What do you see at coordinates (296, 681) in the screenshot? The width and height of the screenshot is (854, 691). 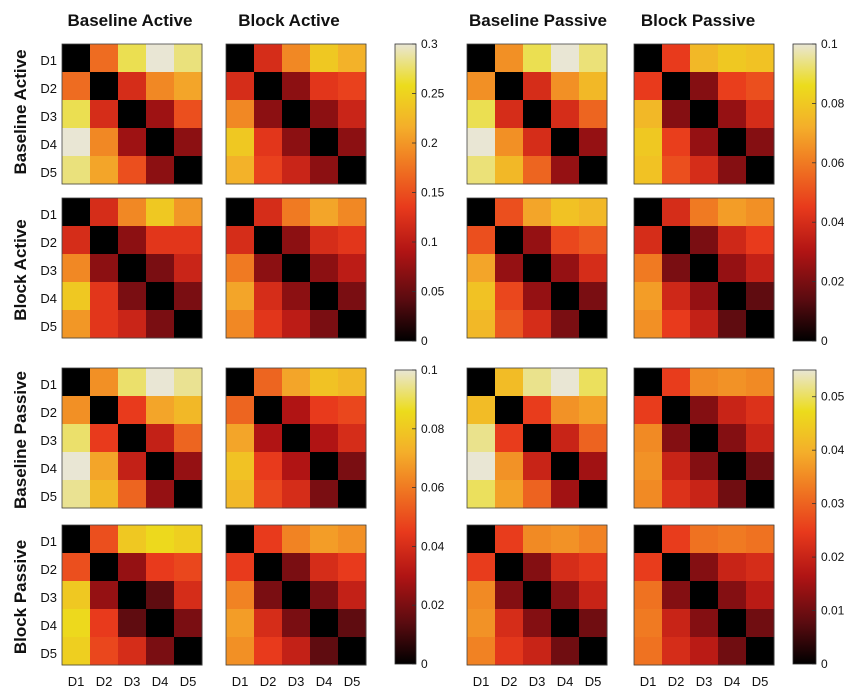 I see `x-tick-labels-col-2: D1 D2 D3 D4 D5` at bounding box center [296, 681].